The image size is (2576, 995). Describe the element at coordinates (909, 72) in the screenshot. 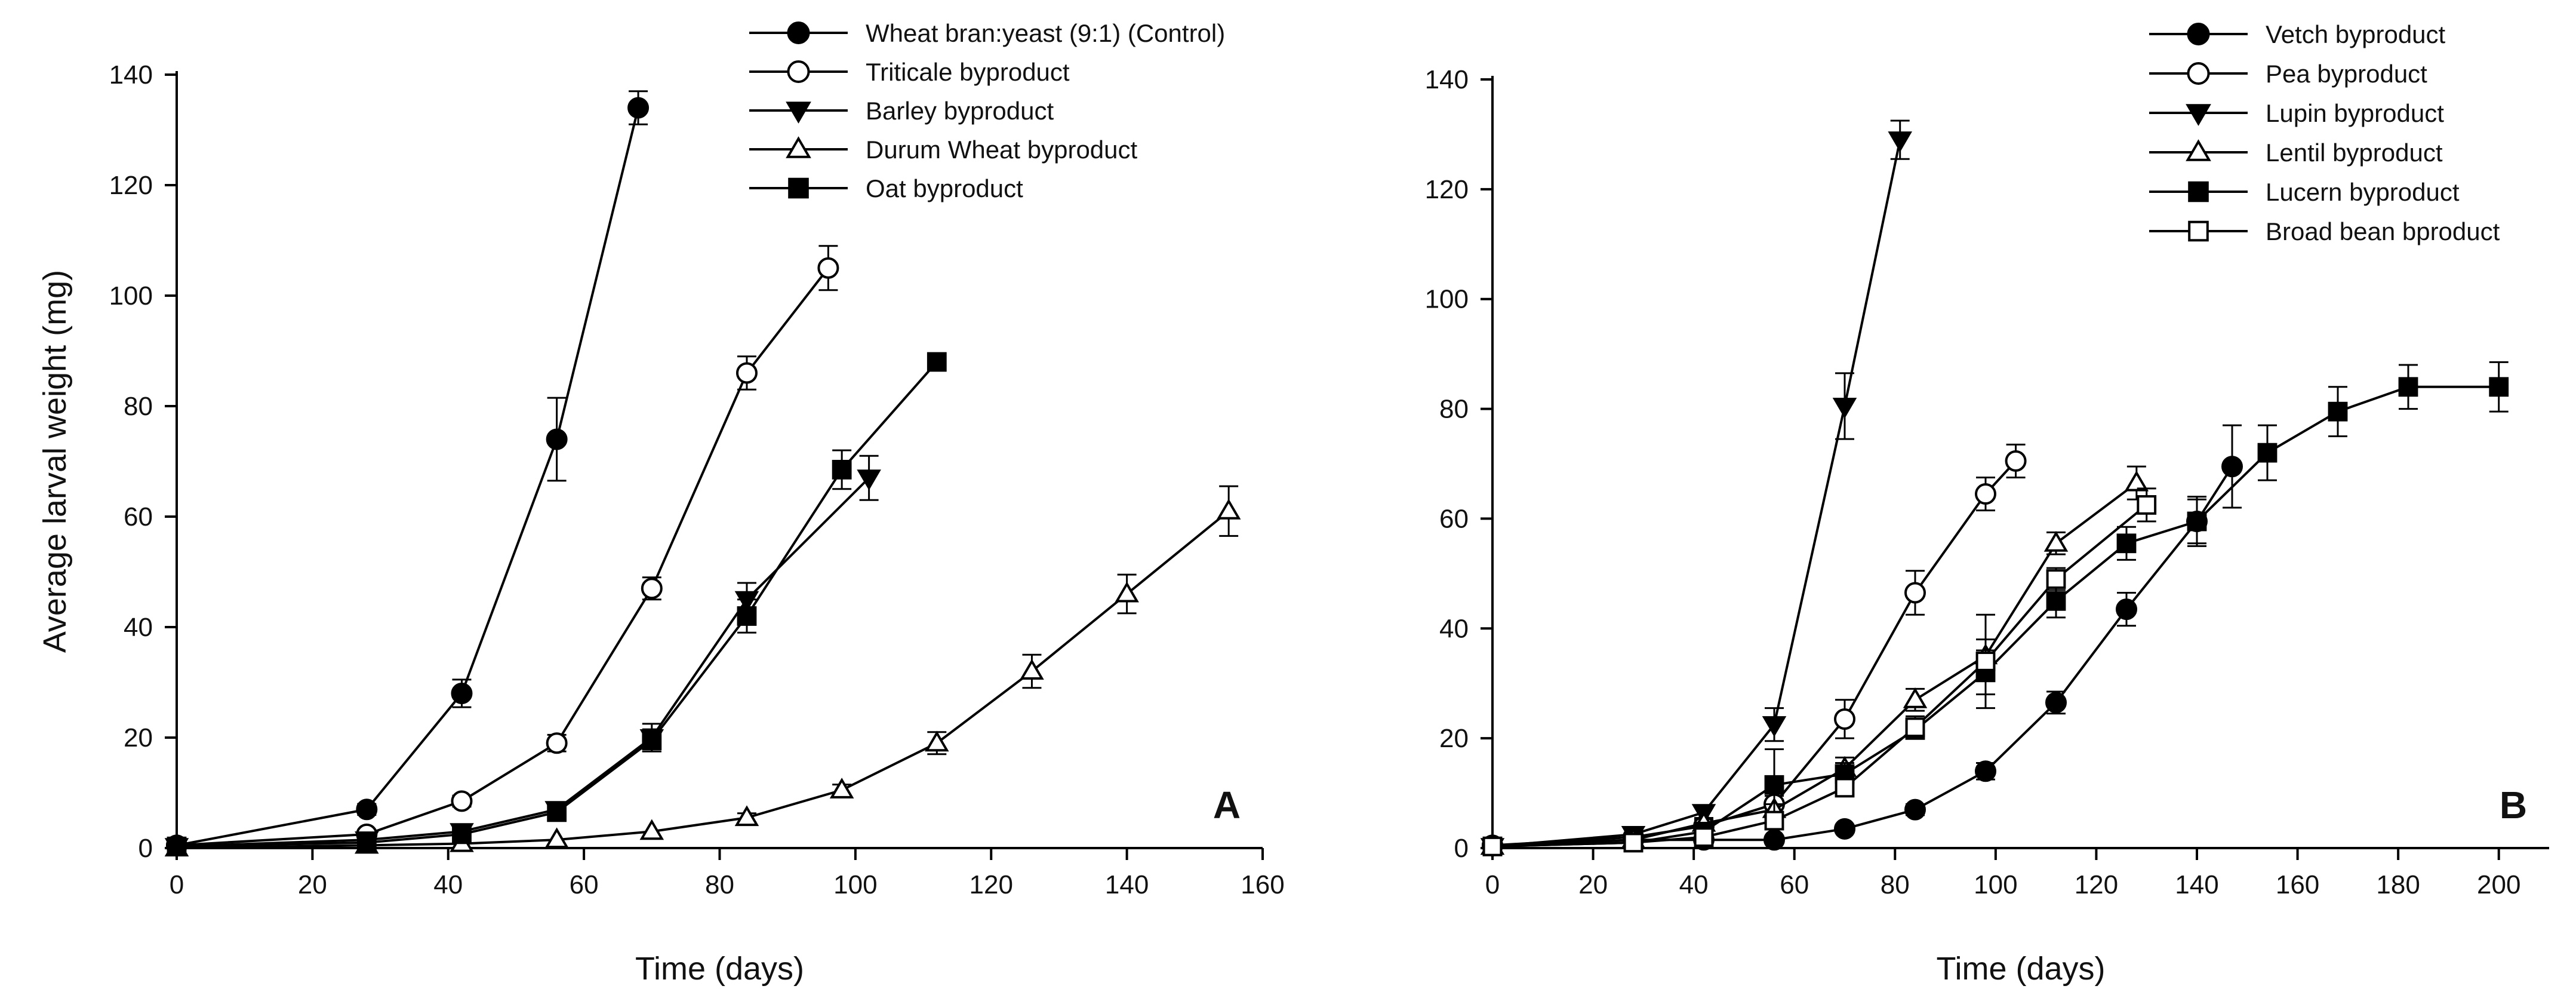

I see `legend-item: Triticale byproduct` at that location.